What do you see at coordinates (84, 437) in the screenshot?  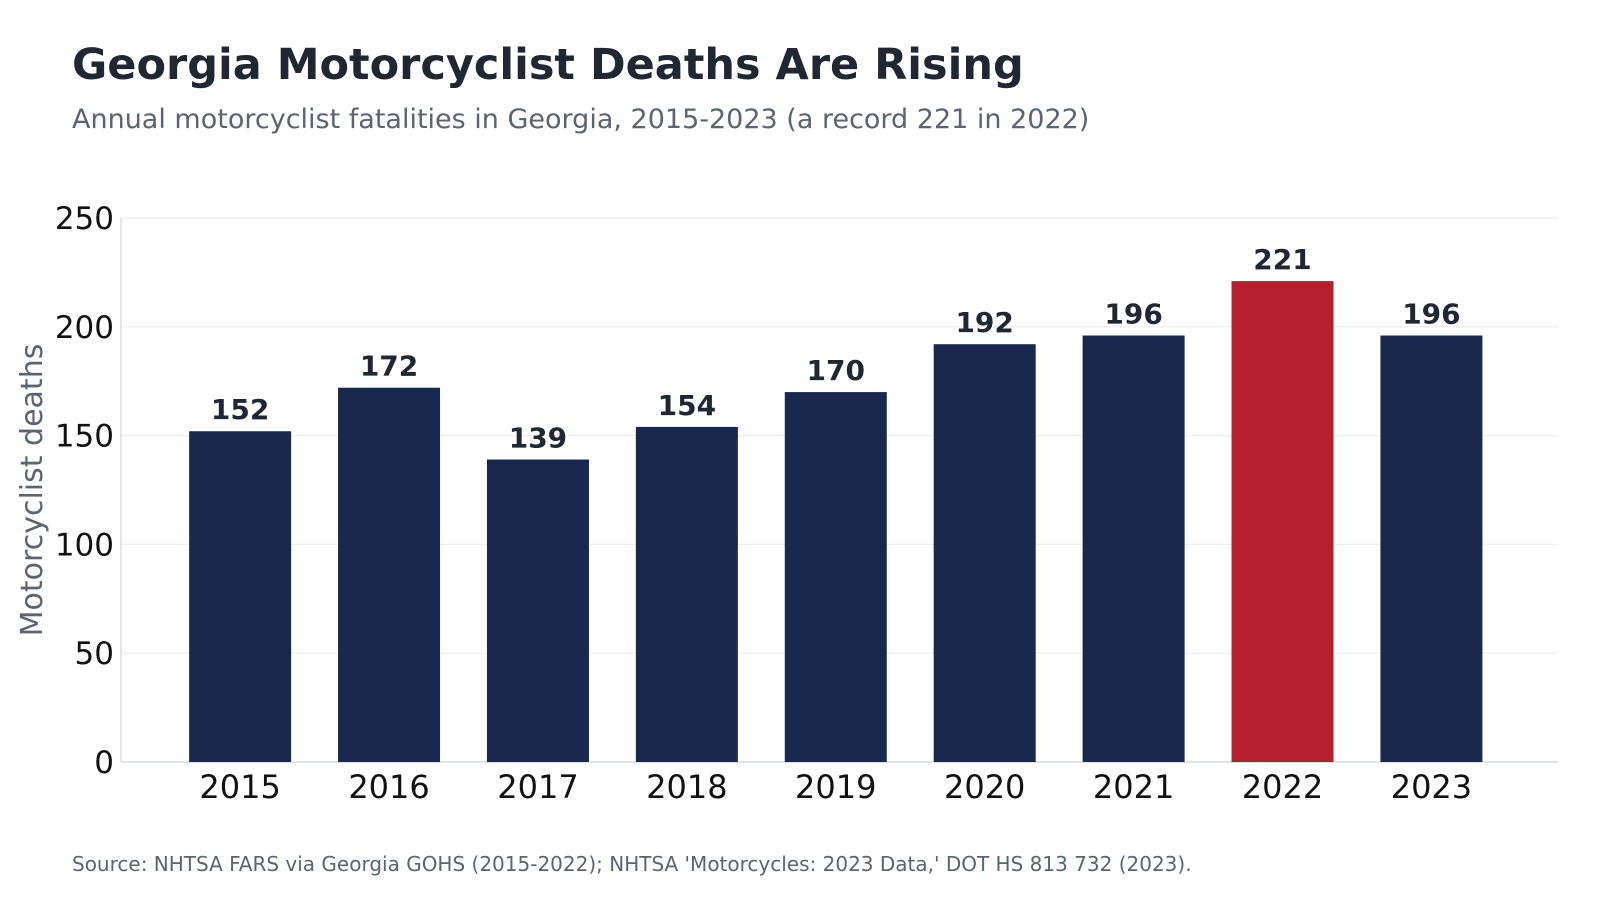 I see `y-tick-label: 150` at bounding box center [84, 437].